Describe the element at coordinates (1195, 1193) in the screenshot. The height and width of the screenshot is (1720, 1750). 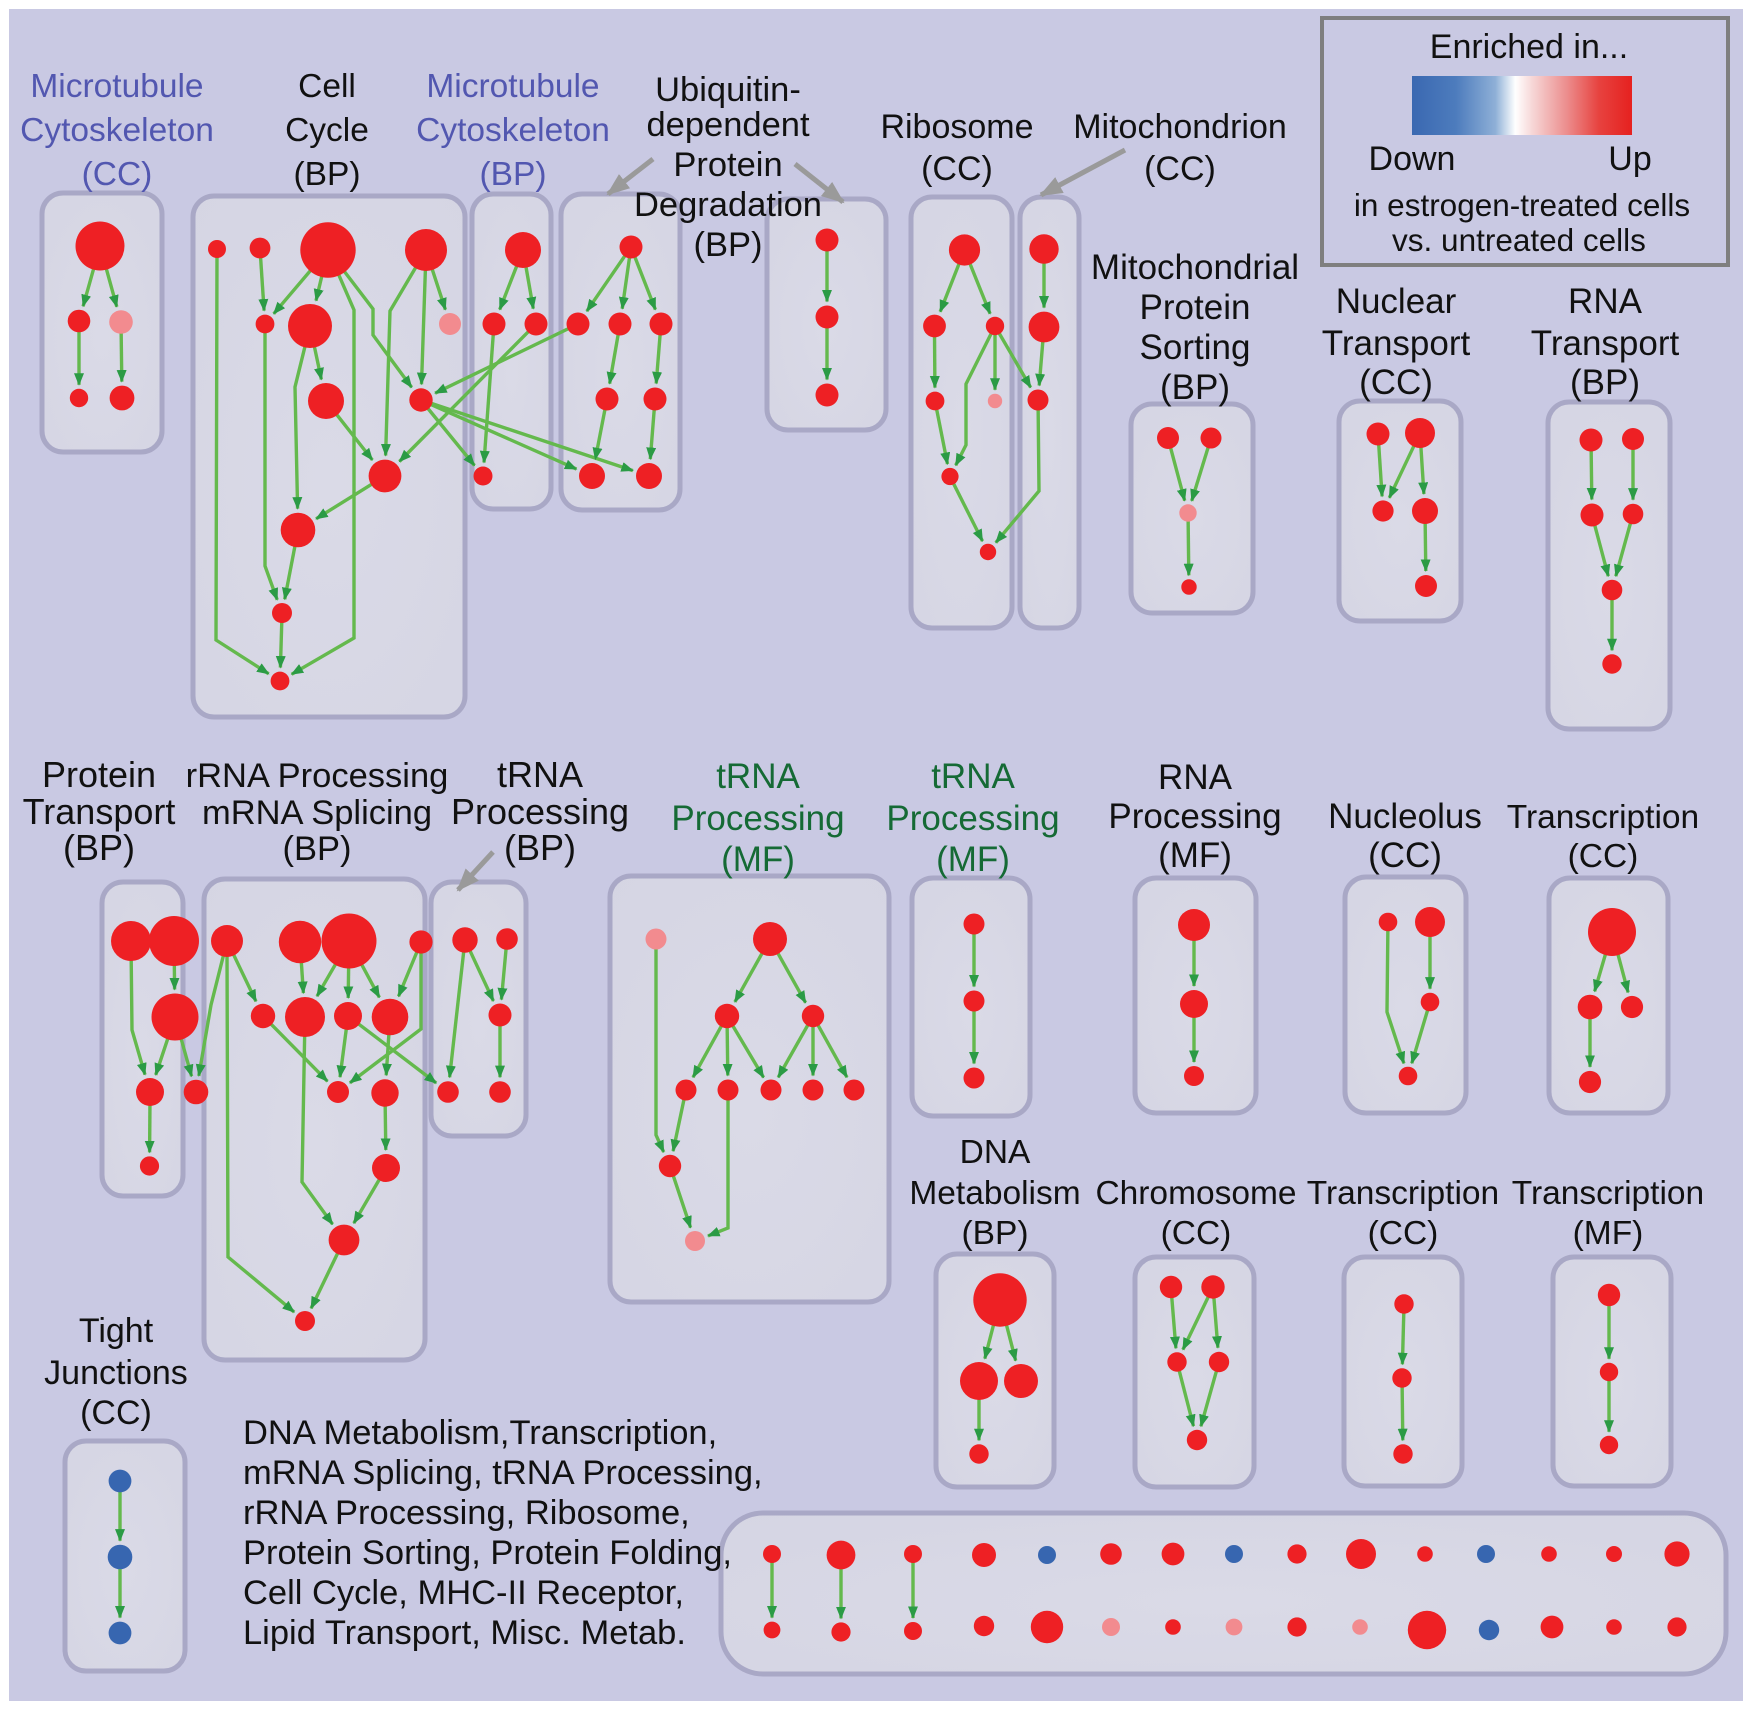
I see `svg-text: Chromosome` at that location.